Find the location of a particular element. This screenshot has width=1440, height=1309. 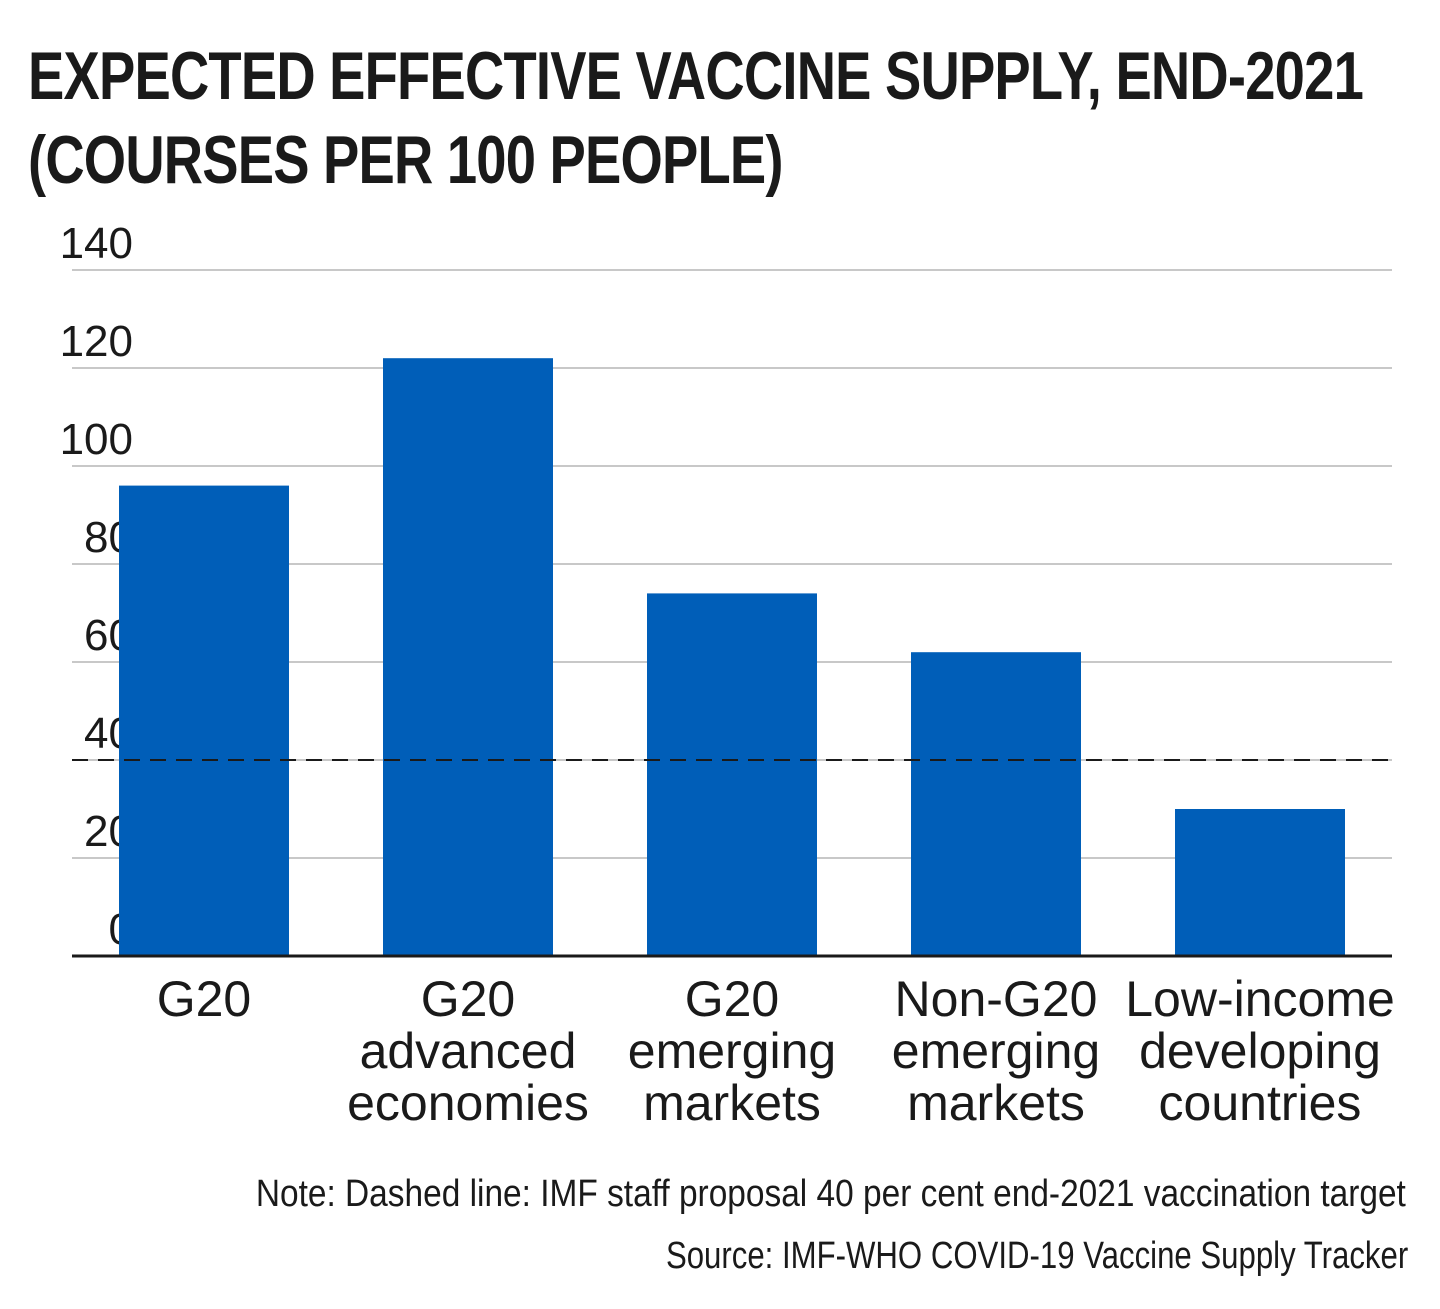

y-tick-label-120: 120 is located at coordinates (96, 341).